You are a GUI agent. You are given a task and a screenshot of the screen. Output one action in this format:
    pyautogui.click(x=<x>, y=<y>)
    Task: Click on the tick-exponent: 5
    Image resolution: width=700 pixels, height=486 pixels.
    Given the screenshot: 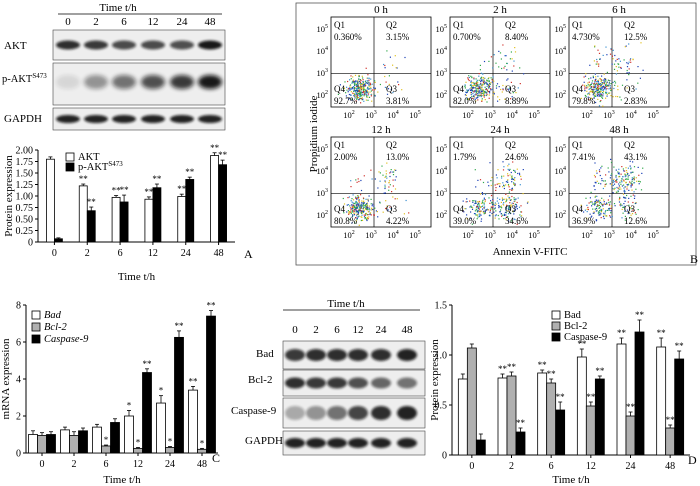 What is the action you would take?
    pyautogui.click(x=657, y=113)
    